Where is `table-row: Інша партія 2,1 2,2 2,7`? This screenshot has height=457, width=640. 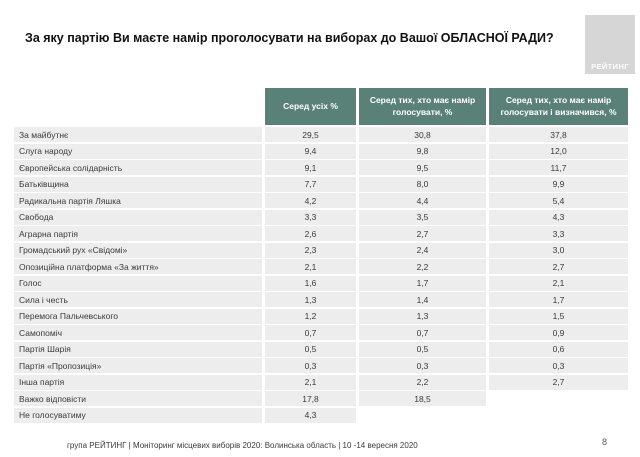
table-row: Інша партія 2,1 2,2 2,7 is located at coordinates (321, 382).